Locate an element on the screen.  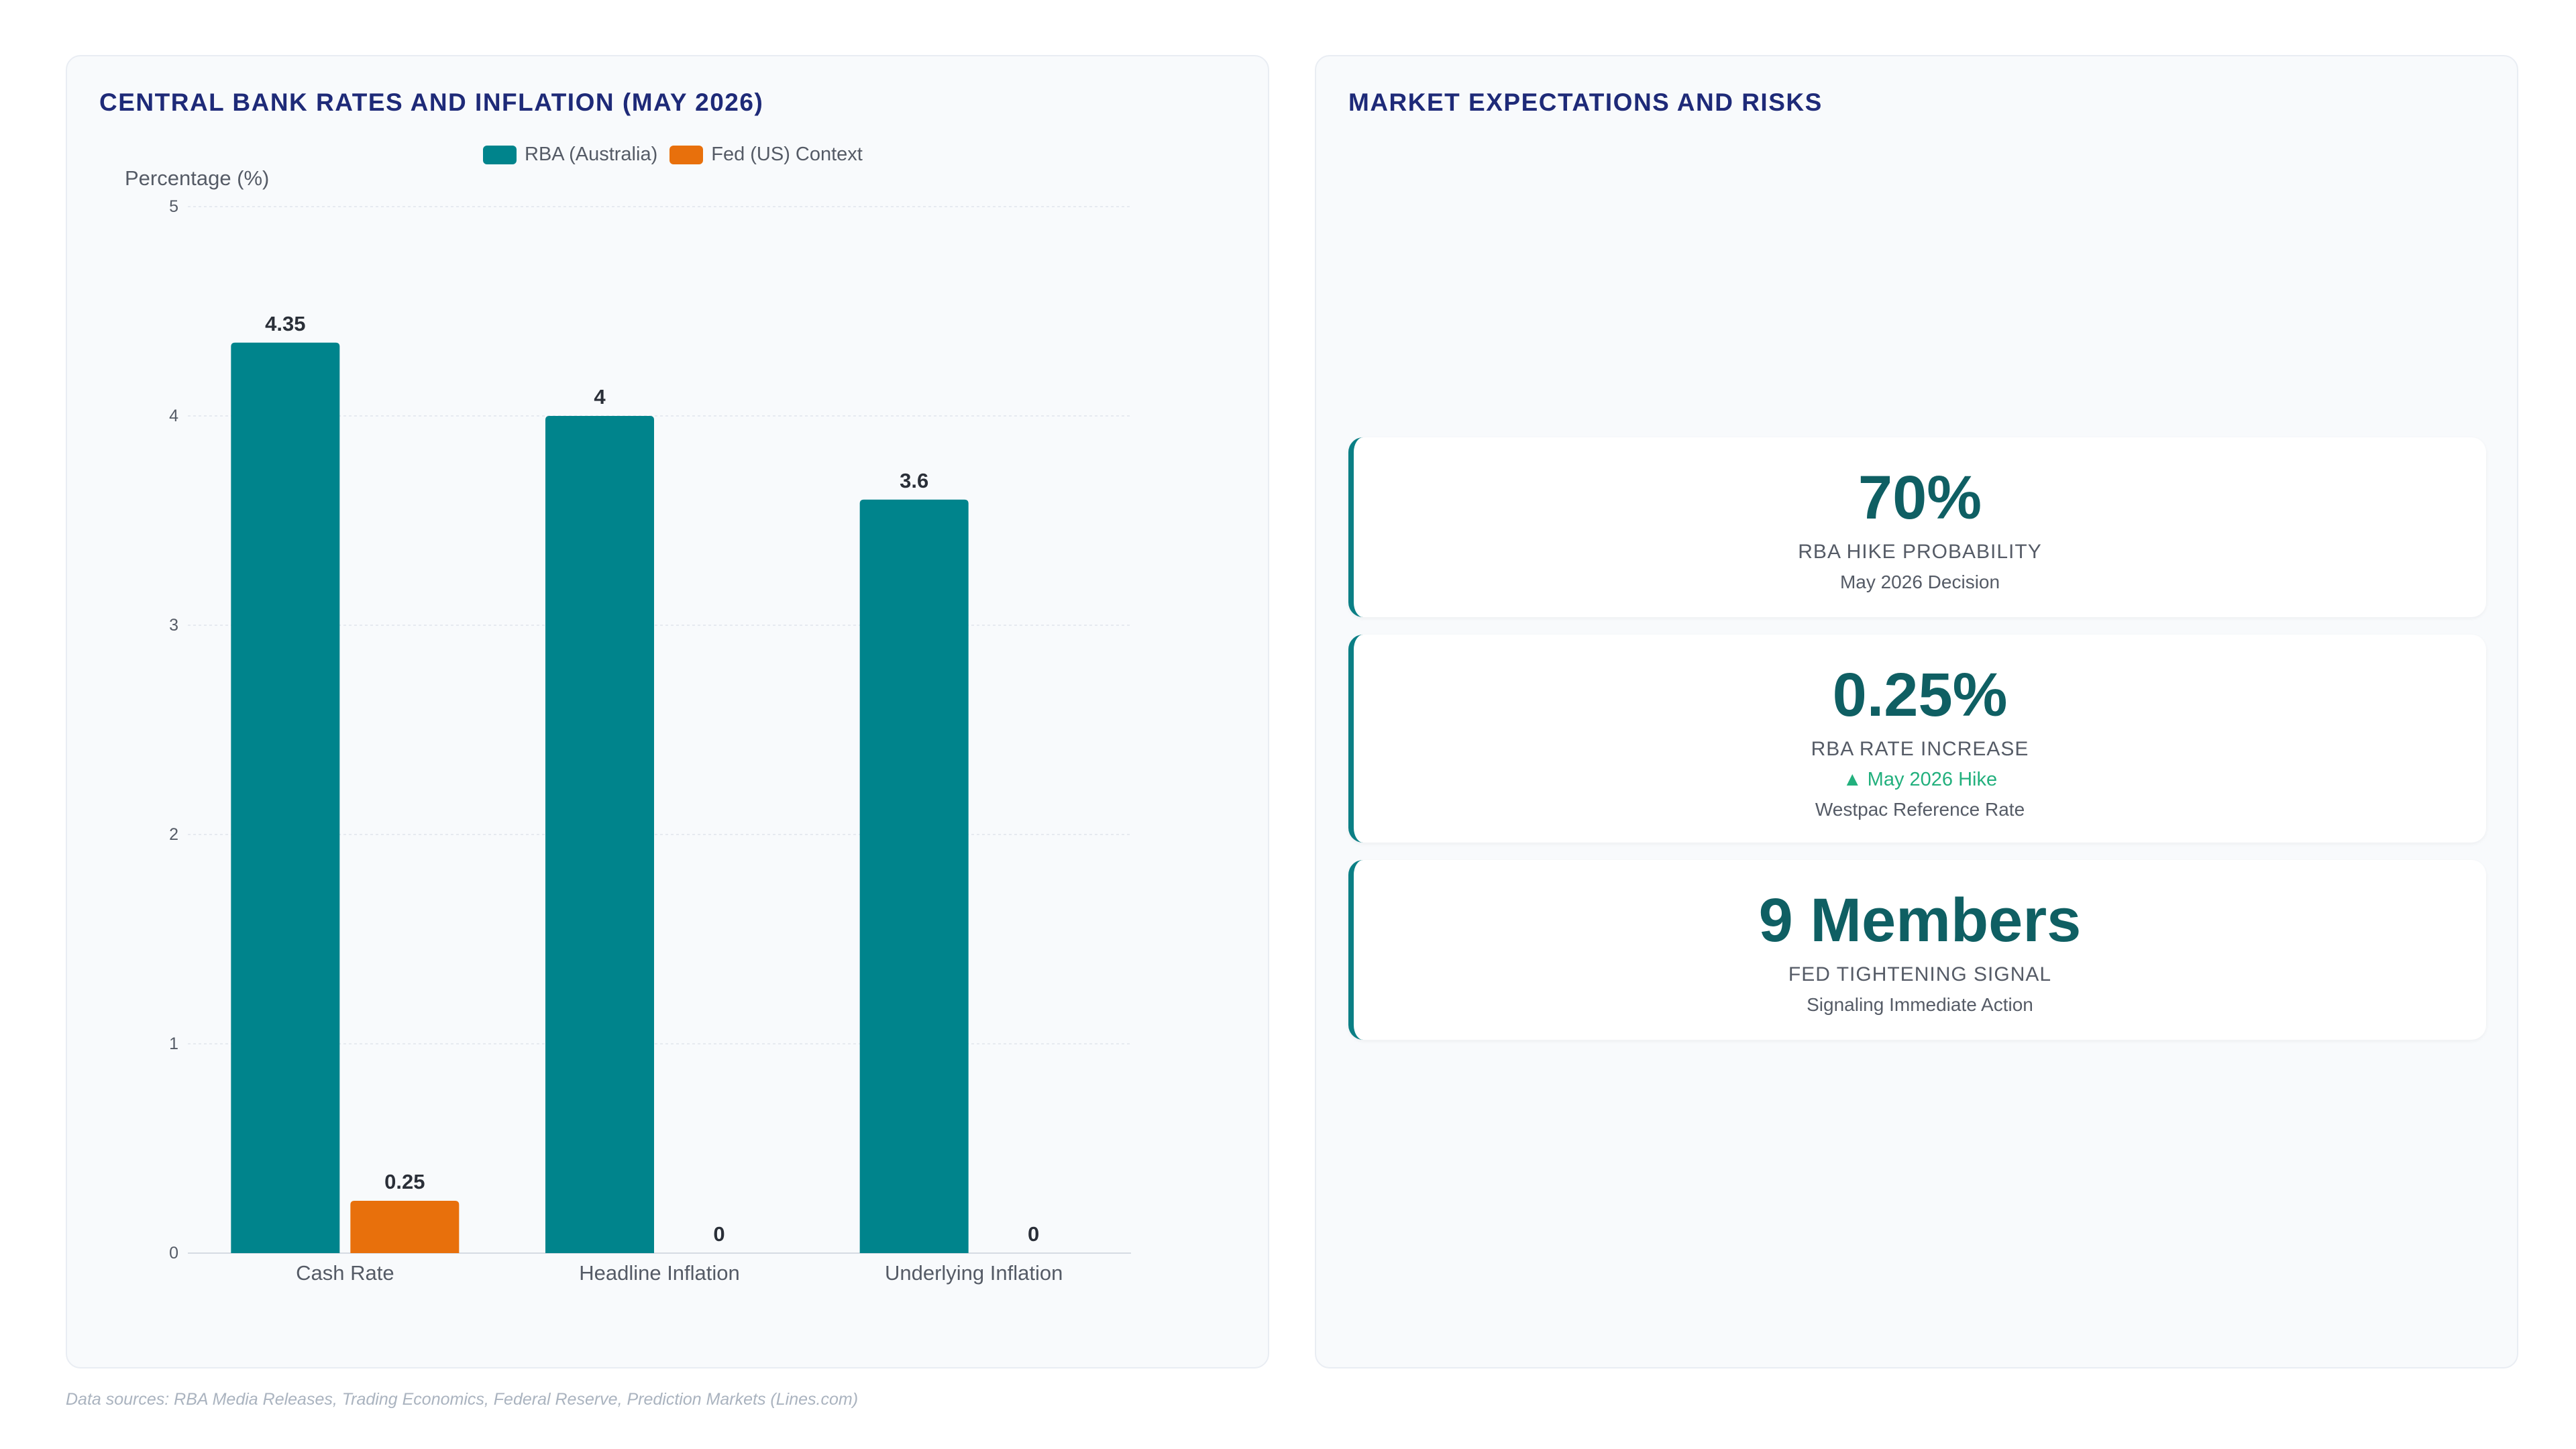
y-axis-label: Percentage (%) is located at coordinates (197, 178).